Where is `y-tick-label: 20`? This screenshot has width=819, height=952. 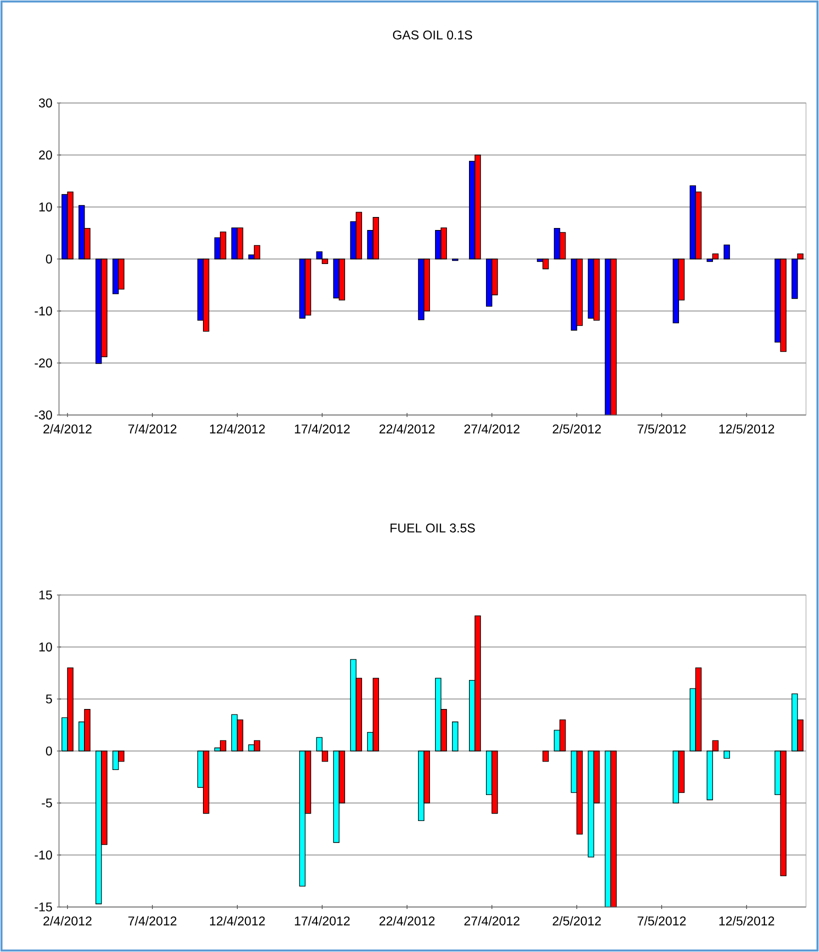
y-tick-label: 20 is located at coordinates (45, 155).